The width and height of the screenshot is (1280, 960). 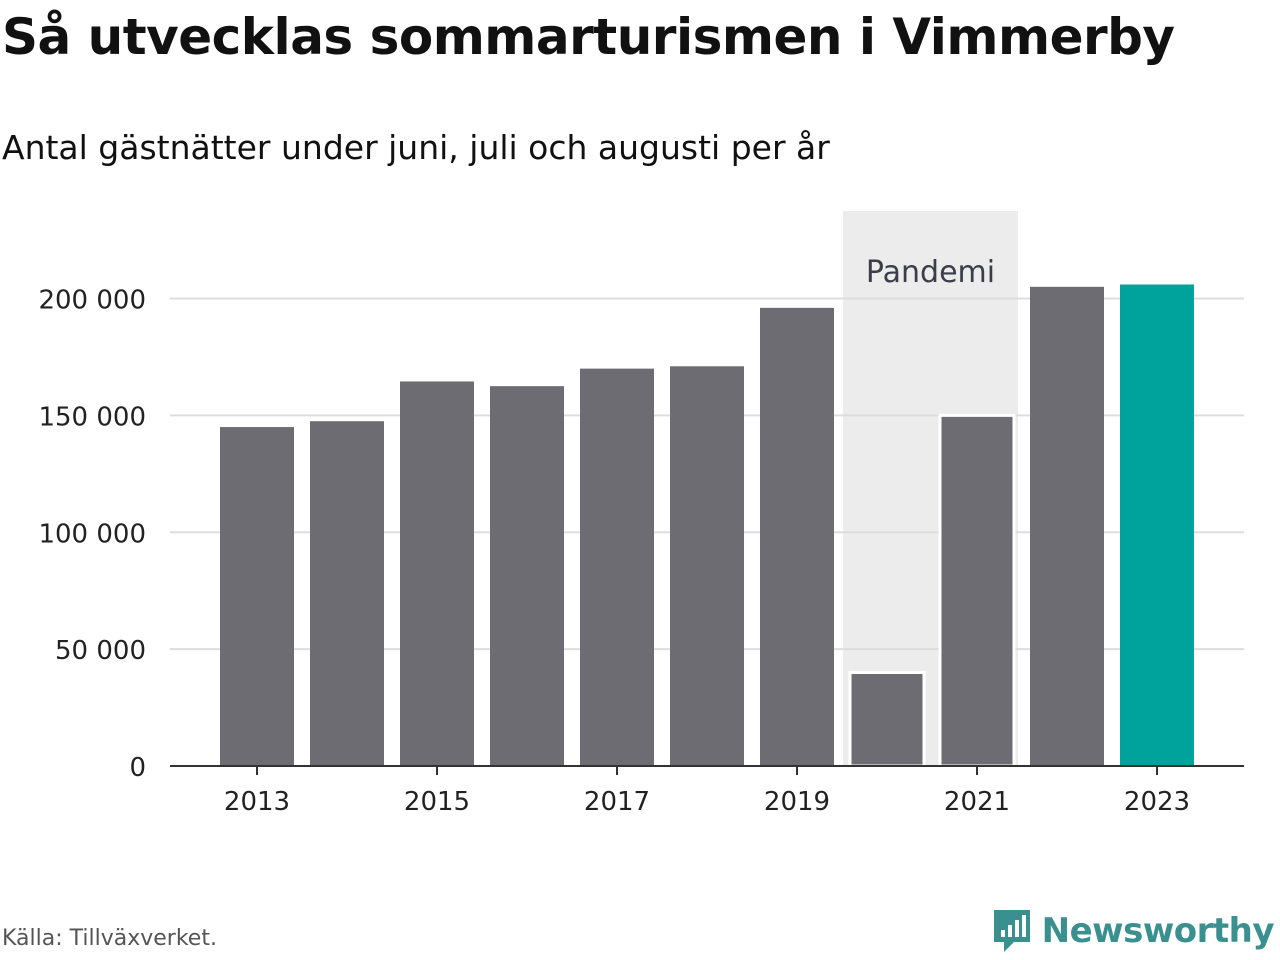 I want to click on bar-2016, so click(x=527, y=576).